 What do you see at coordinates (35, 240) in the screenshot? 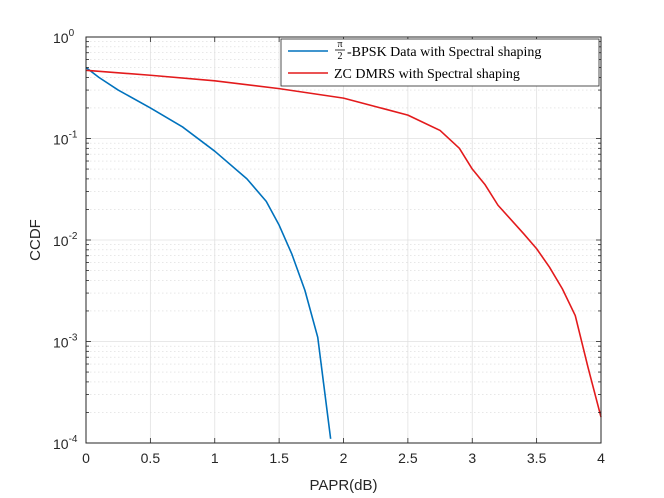
I see `y-axis-label: CCDF` at bounding box center [35, 240].